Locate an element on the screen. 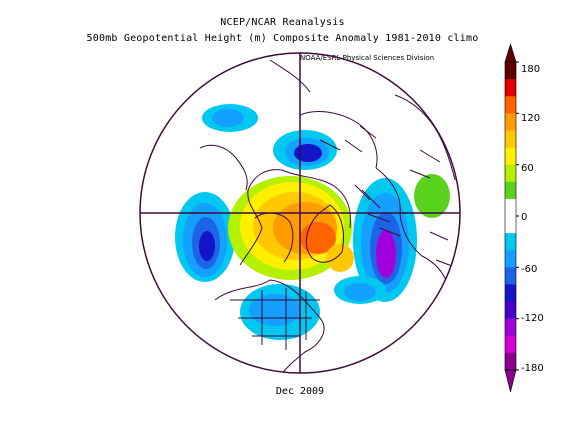  anomaly-blob-atlantic-negative is located at coordinates (375, 241).